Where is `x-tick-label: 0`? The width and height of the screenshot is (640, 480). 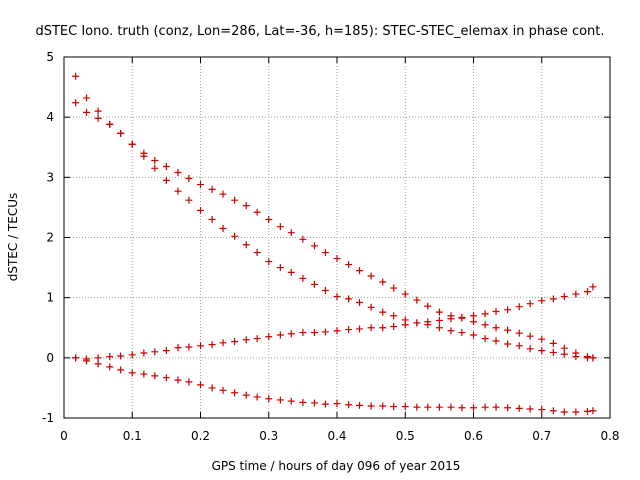 x-tick-label: 0 is located at coordinates (64, 436).